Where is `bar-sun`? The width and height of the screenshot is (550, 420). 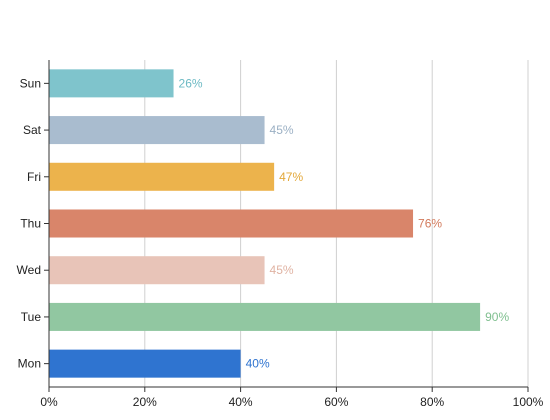 bar-sun is located at coordinates (111, 83).